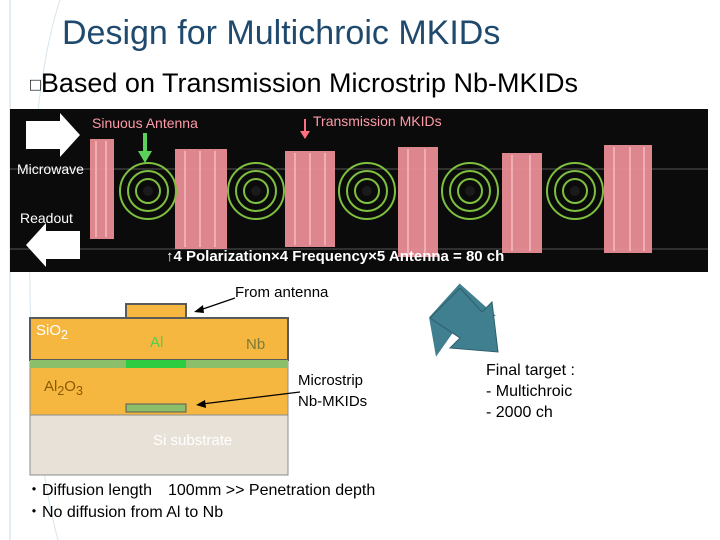 The image size is (720, 540). Describe the element at coordinates (50, 169) in the screenshot. I see `label-microwave: Microwave` at that location.